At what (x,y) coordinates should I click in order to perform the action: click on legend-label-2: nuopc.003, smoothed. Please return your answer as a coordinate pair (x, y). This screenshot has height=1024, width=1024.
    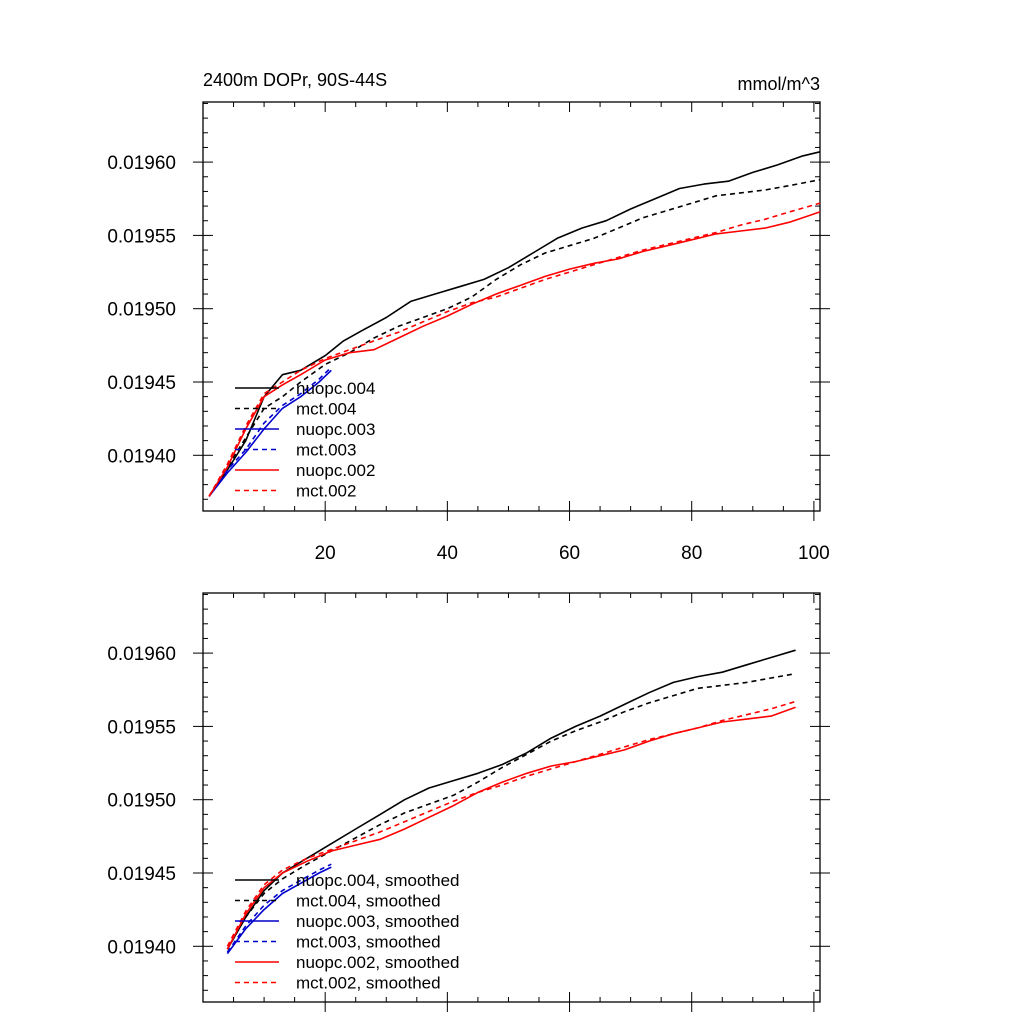
    Looking at the image, I should click on (378, 921).